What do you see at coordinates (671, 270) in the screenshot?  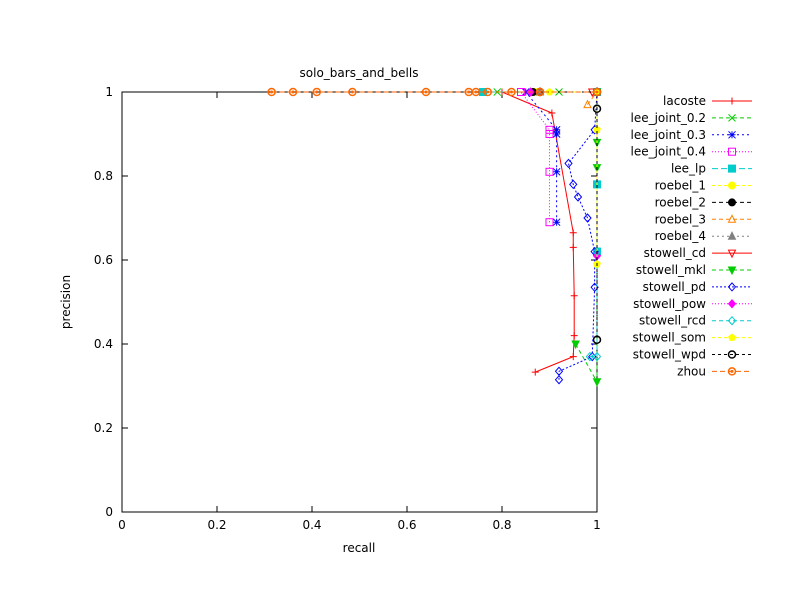 I see `legend-label: stowell_mkl` at bounding box center [671, 270].